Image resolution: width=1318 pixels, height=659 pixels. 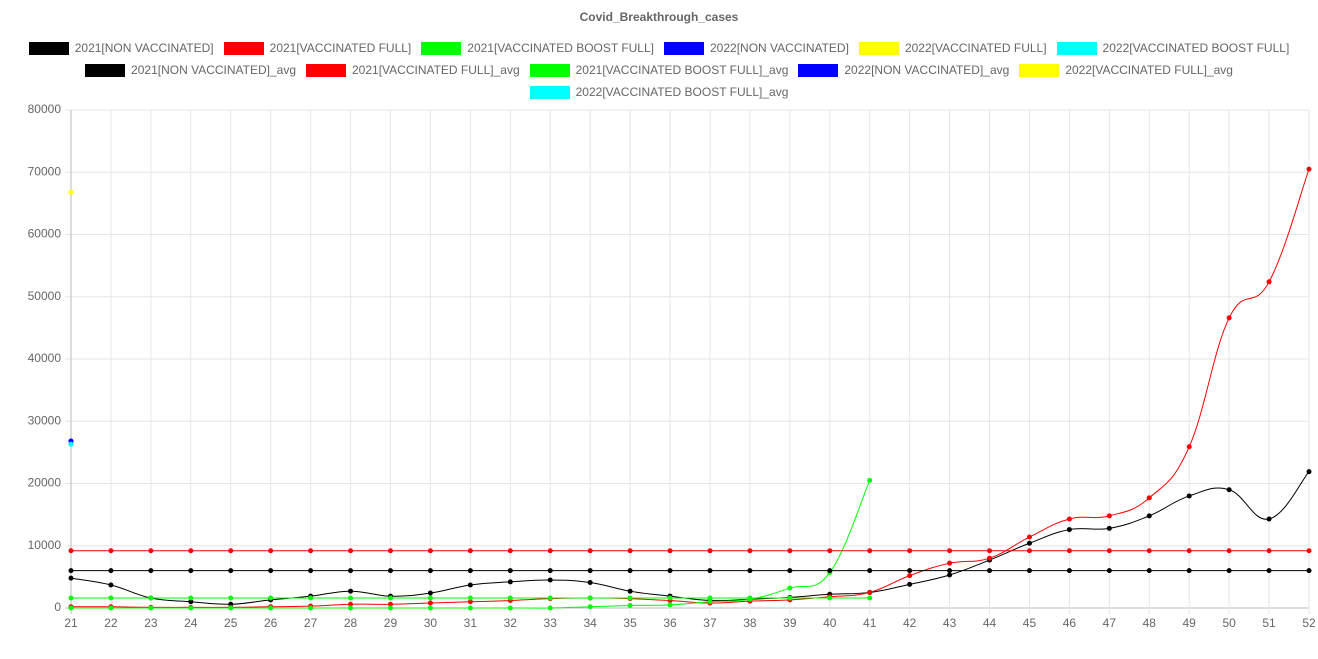 What do you see at coordinates (1150, 623) in the screenshot?
I see `x-tick-label: 48` at bounding box center [1150, 623].